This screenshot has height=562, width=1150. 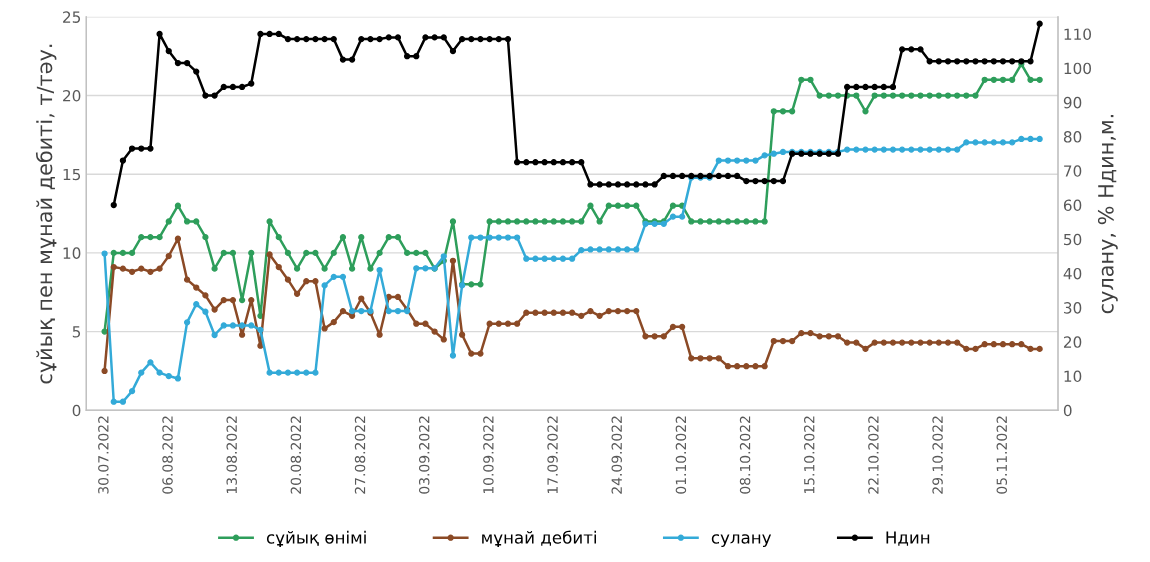 What do you see at coordinates (488, 455) in the screenshot?
I see `x-tick-label: 10.09.2022` at bounding box center [488, 455].